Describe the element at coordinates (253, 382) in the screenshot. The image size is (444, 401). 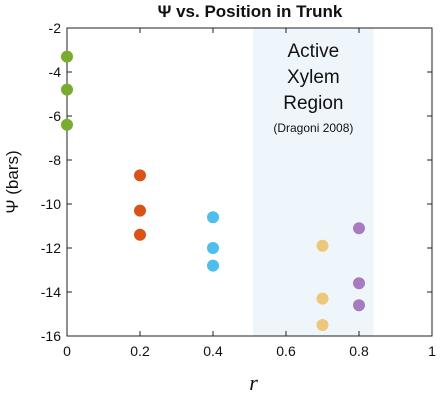
I see `x-axis-label: r` at that location.